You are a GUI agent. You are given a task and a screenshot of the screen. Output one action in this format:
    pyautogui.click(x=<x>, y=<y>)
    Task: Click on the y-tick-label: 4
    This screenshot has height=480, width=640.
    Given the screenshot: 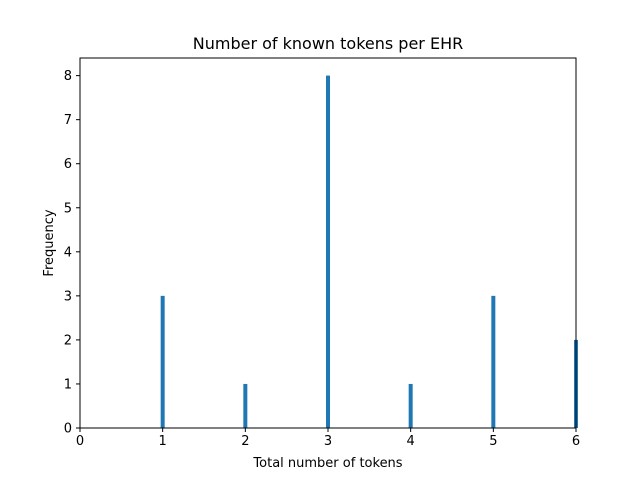 What is the action you would take?
    pyautogui.click(x=68, y=252)
    